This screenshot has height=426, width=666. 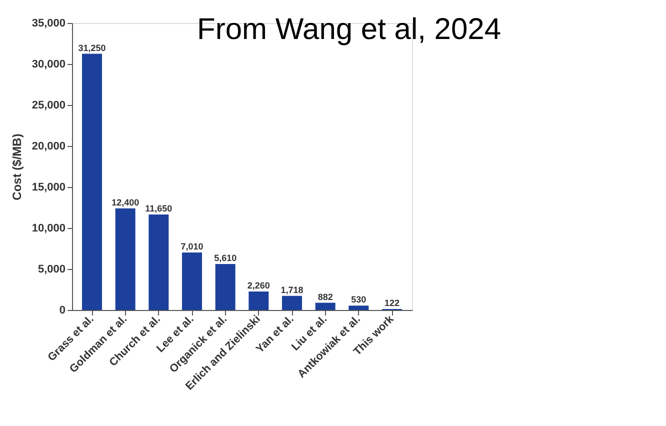 I want to click on y-tick-label: 0, so click(x=62, y=310).